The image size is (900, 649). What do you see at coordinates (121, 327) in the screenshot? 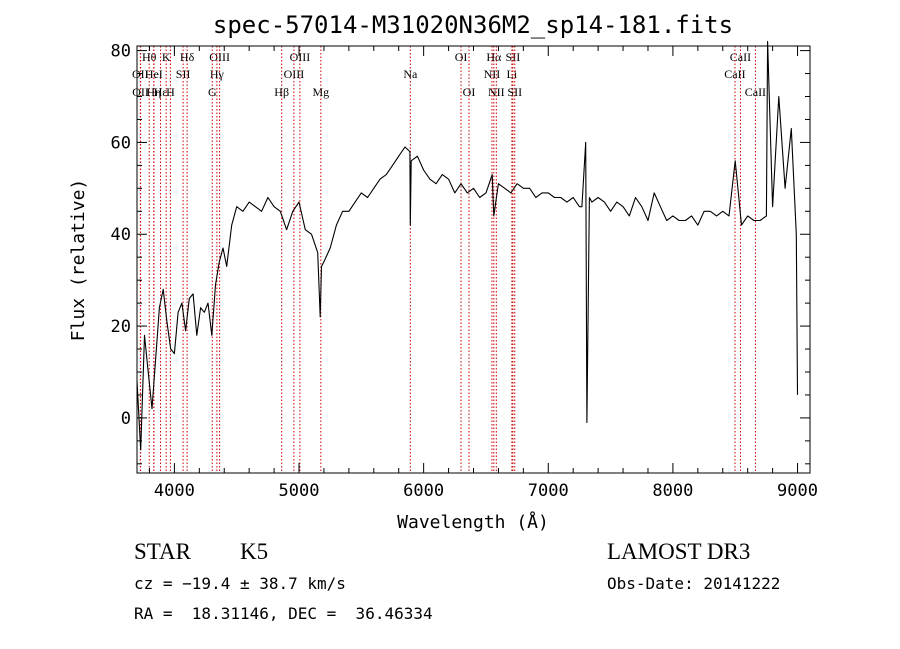
I see `y-tick-label: 20` at bounding box center [121, 327].